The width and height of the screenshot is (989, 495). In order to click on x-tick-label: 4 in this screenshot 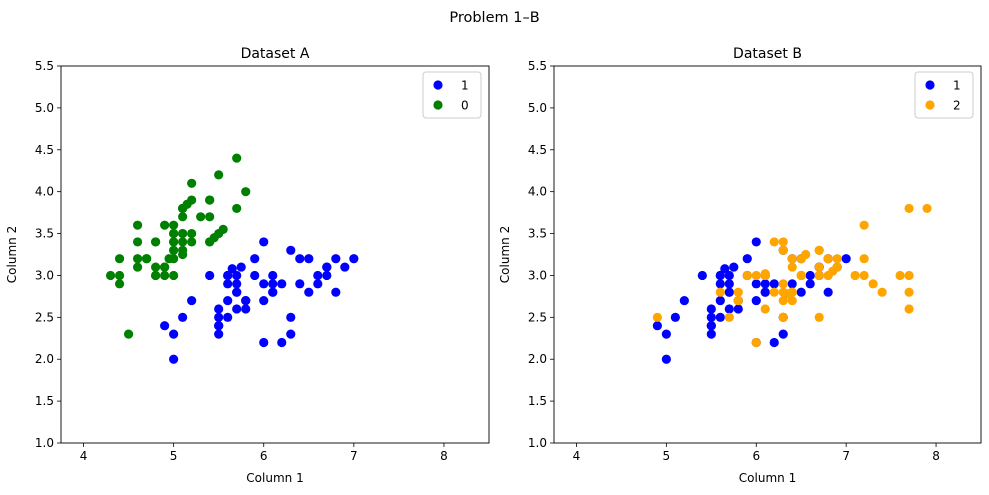, I will do `click(577, 456)`.